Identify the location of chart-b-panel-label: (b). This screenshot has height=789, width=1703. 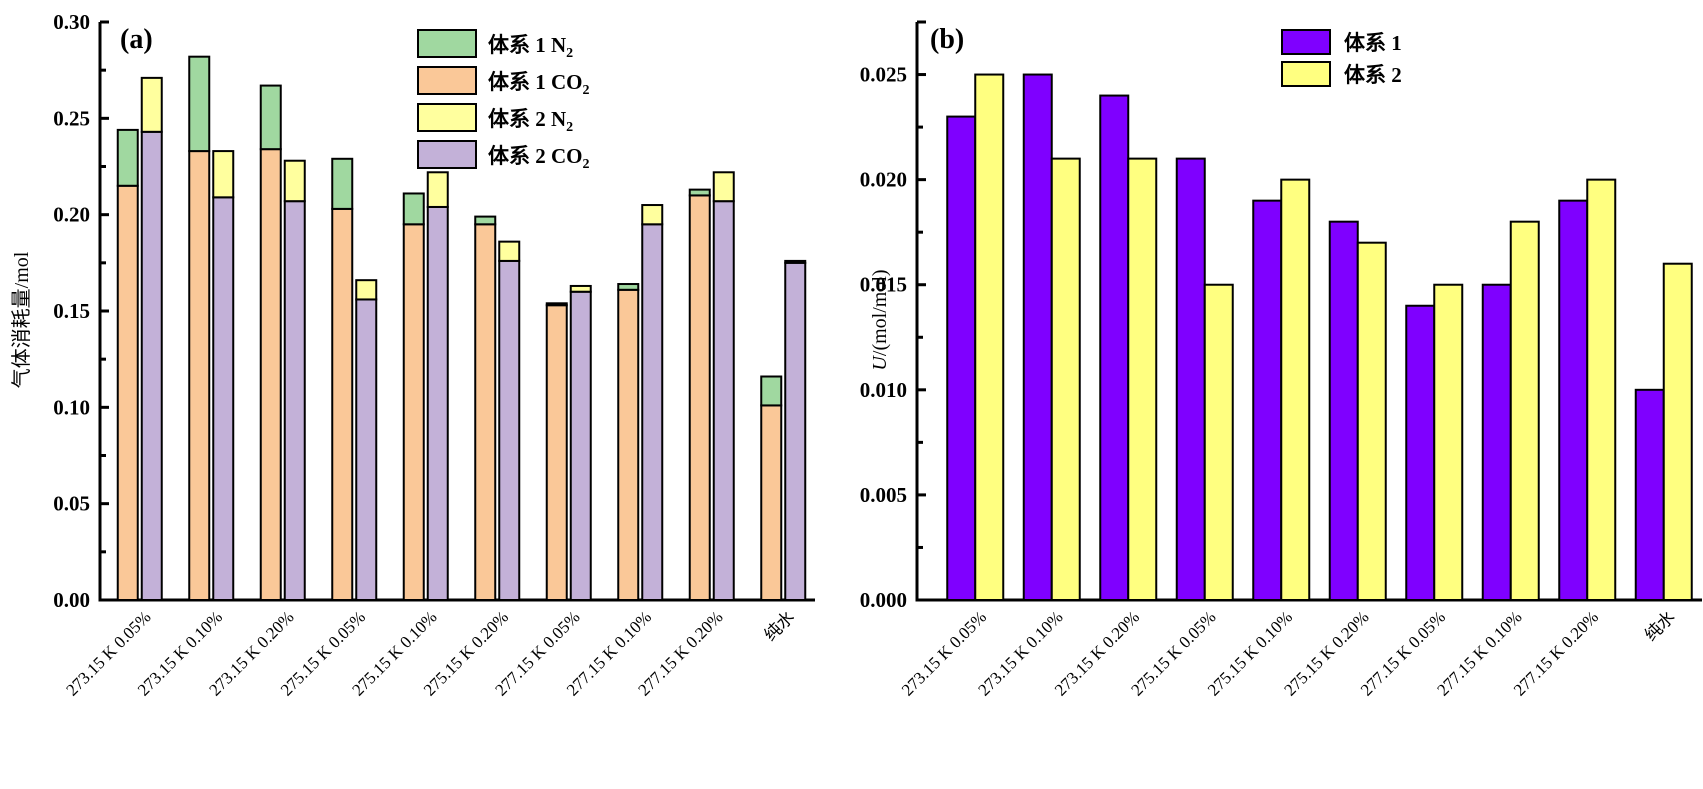
(947, 39).